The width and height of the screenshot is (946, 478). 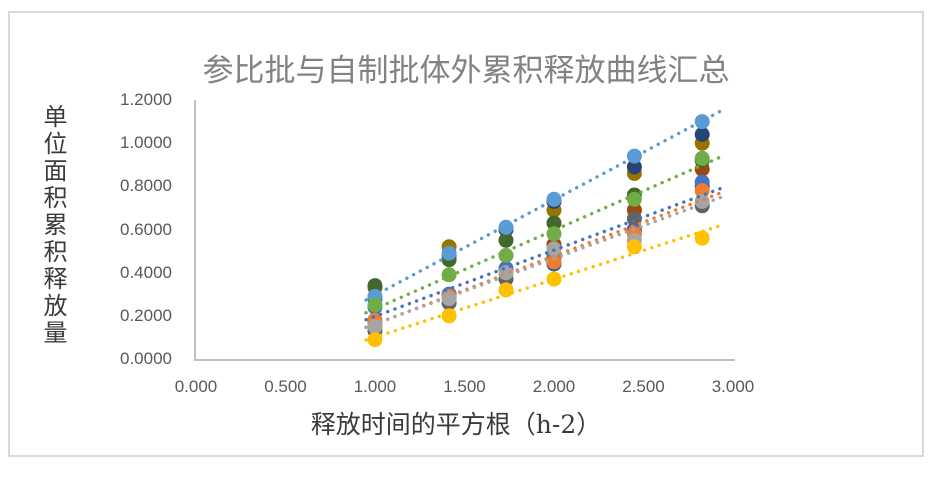 What do you see at coordinates (146, 186) in the screenshot?
I see `y-tick-label: 0.8000` at bounding box center [146, 186].